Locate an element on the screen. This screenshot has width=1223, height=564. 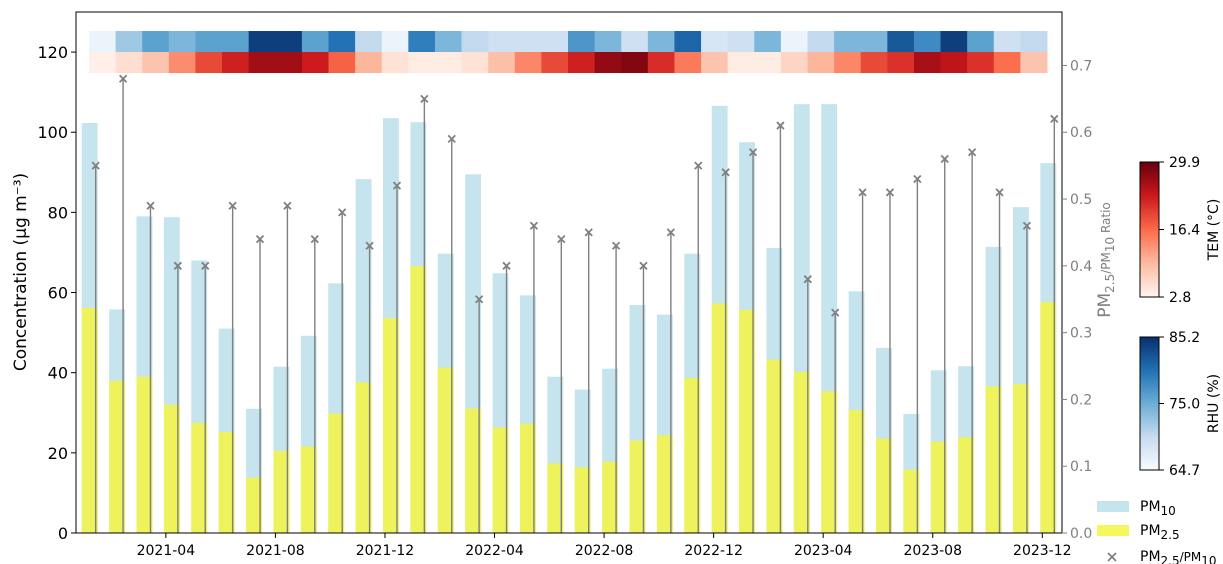
legend: PM10 PM2.5 PM2.5/PM10 is located at coordinates (1157, 531).